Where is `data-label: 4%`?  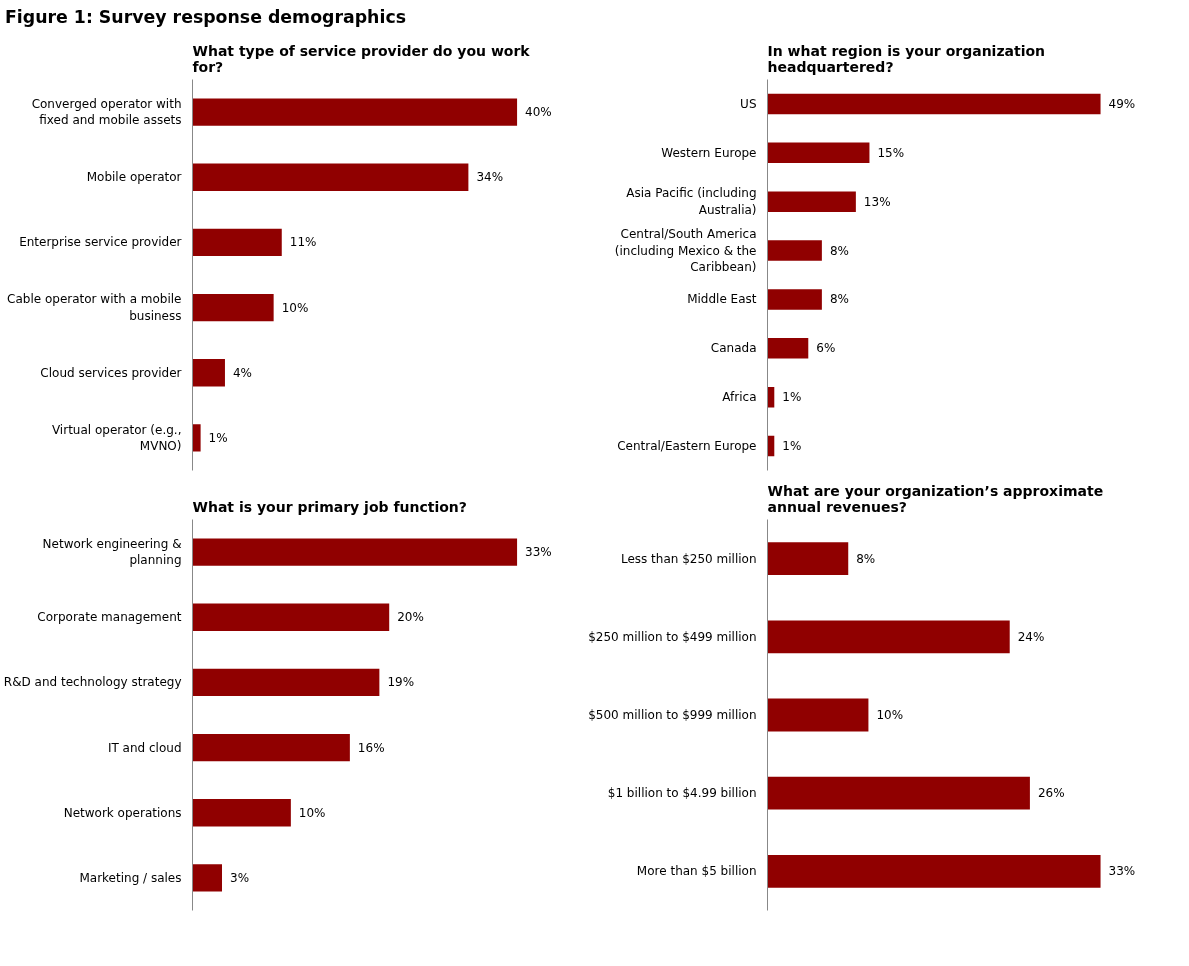
data-label: 4% is located at coordinates (242, 372).